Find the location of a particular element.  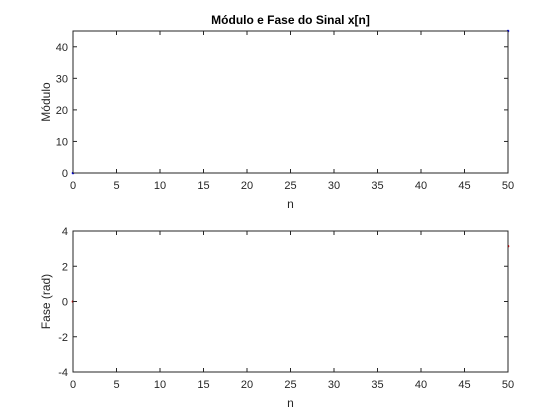

y-tick-label: -4 is located at coordinates (63, 373).